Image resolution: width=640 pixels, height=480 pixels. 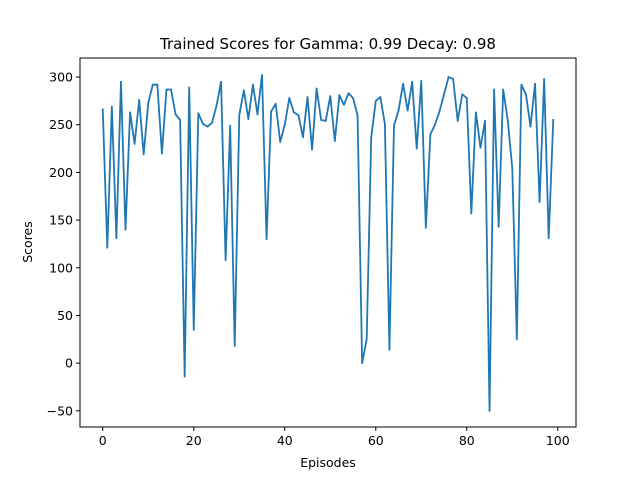 What do you see at coordinates (285, 440) in the screenshot?
I see `x-tick-label: 40` at bounding box center [285, 440].